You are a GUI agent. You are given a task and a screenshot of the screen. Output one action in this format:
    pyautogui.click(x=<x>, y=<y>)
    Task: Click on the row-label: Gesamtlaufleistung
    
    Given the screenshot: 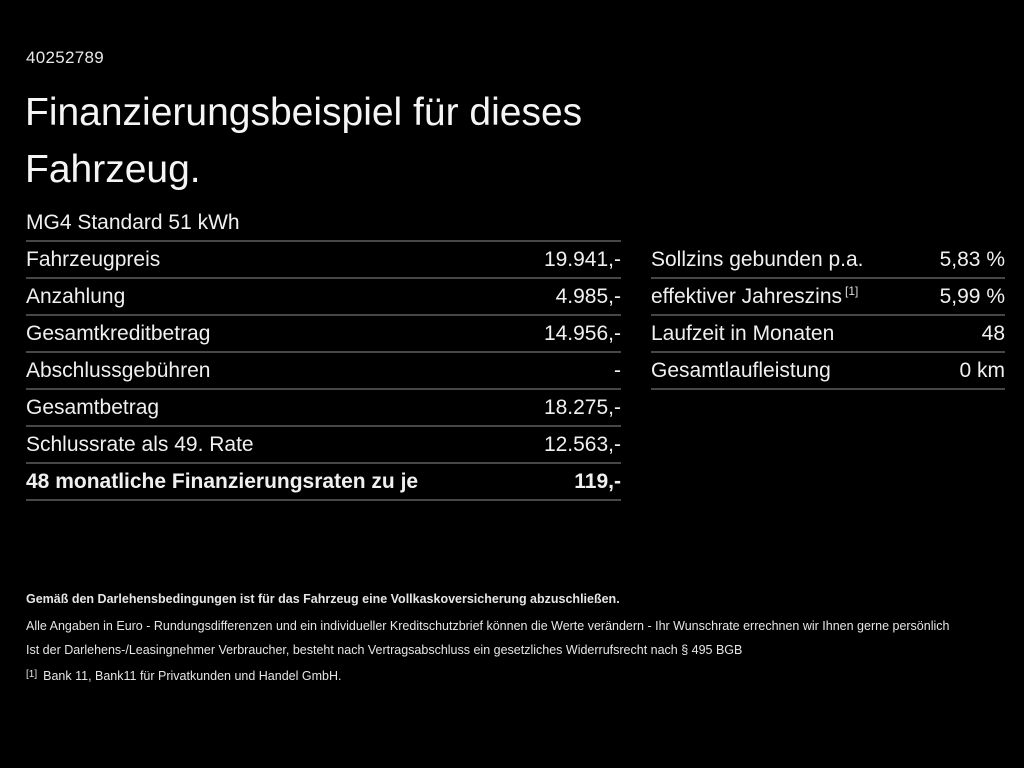 What is the action you would take?
    pyautogui.click(x=741, y=370)
    